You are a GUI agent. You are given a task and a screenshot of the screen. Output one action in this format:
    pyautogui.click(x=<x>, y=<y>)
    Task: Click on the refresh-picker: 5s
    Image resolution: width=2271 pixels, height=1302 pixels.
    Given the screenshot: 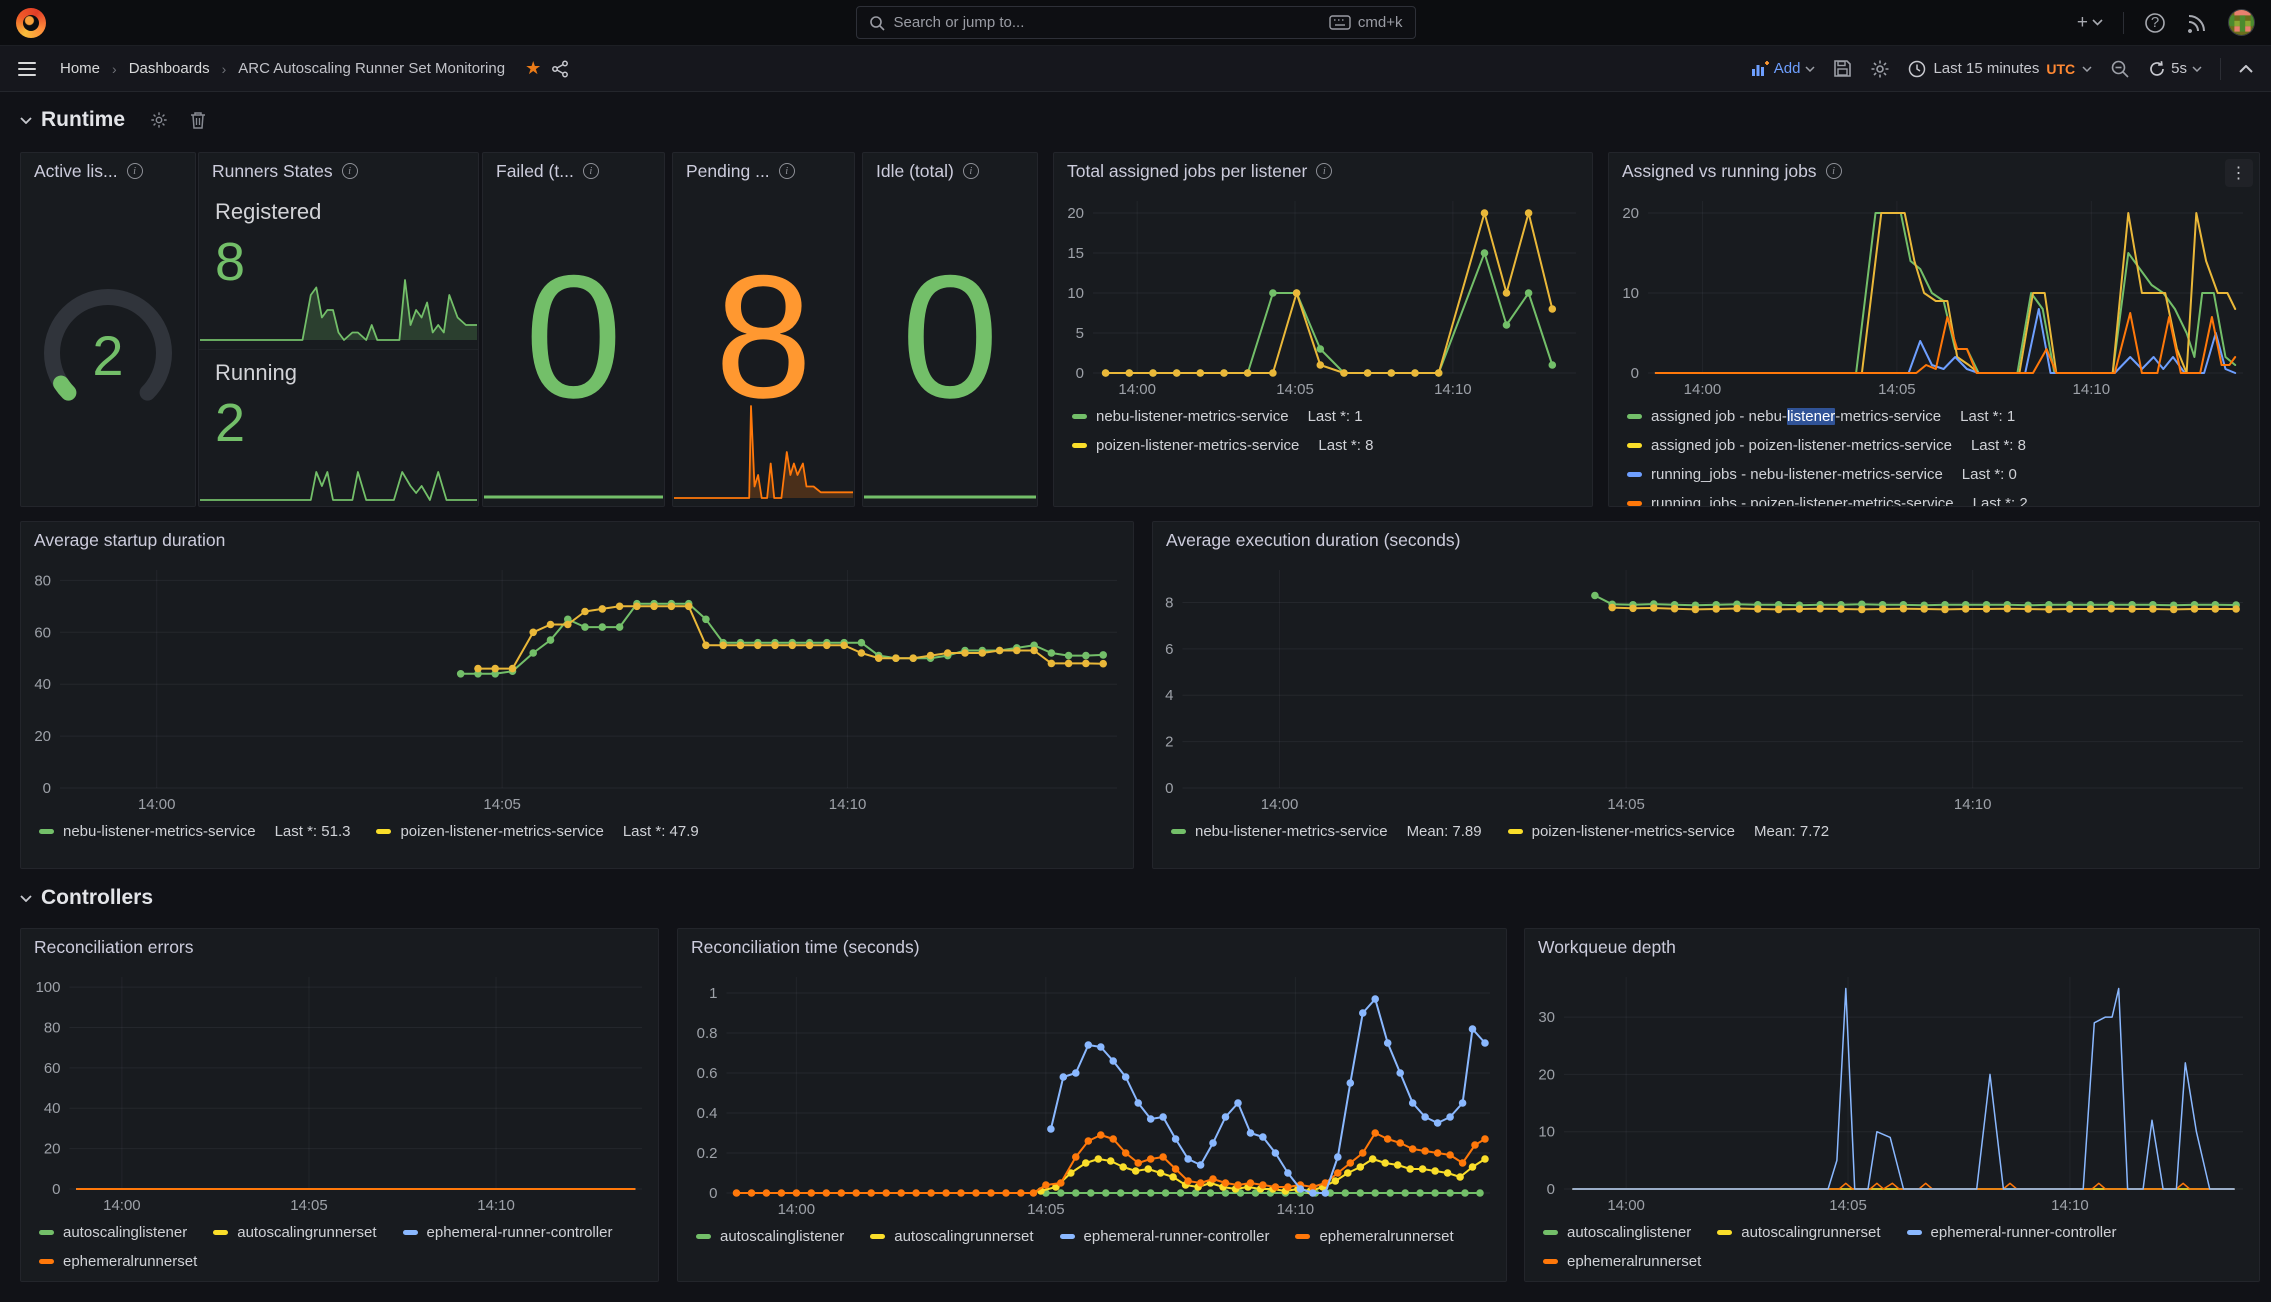 What is the action you would take?
    pyautogui.click(x=2175, y=69)
    